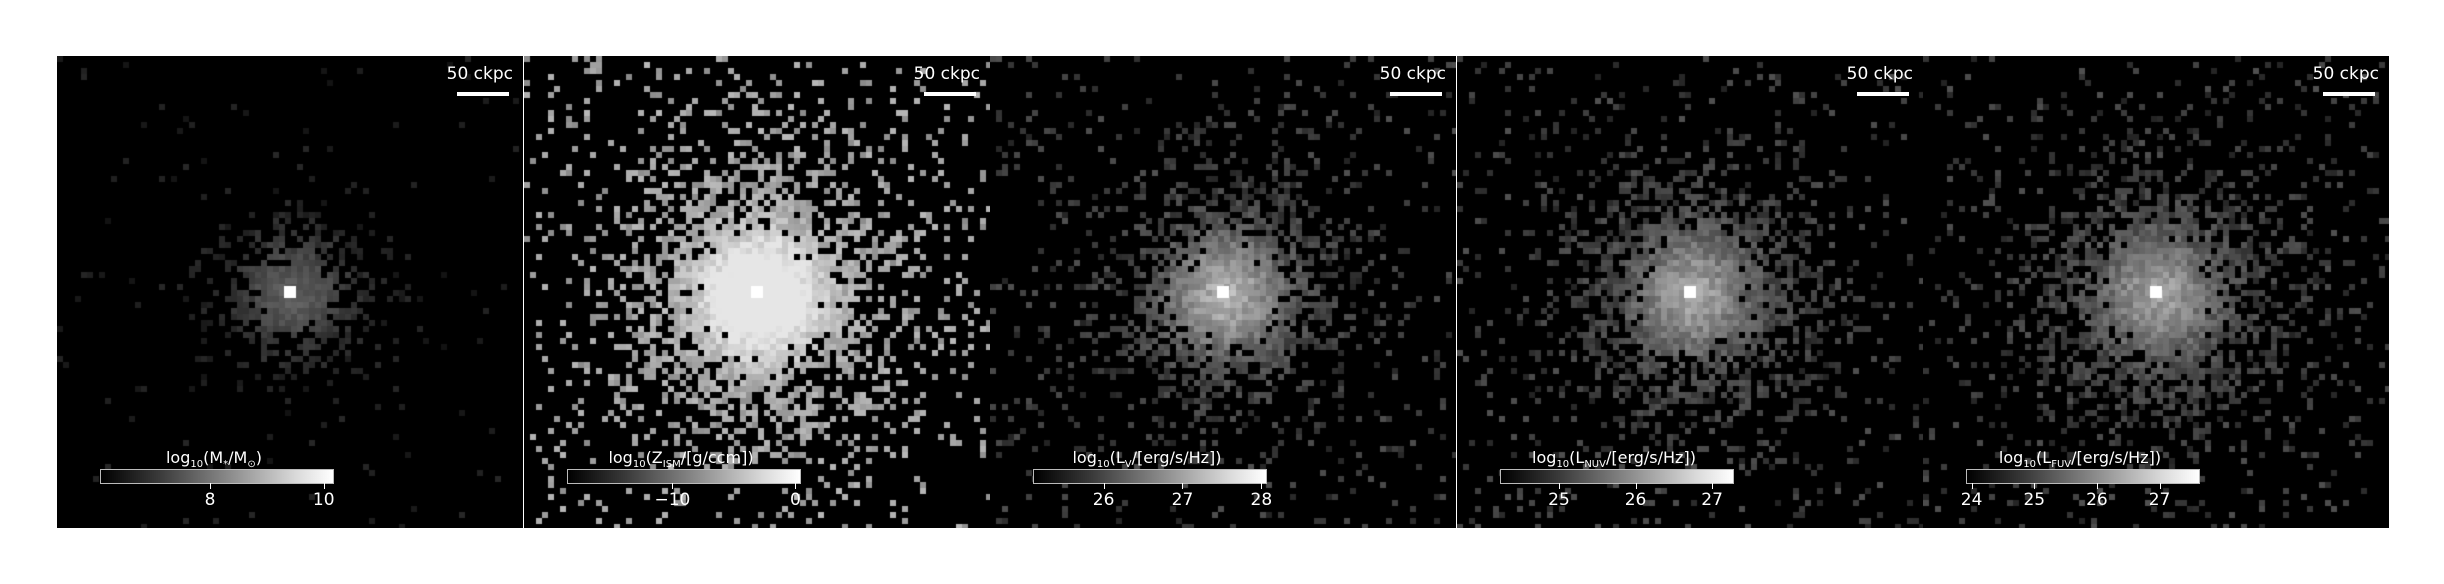  I want to click on colorbar-tick-label: −10, so click(672, 500).